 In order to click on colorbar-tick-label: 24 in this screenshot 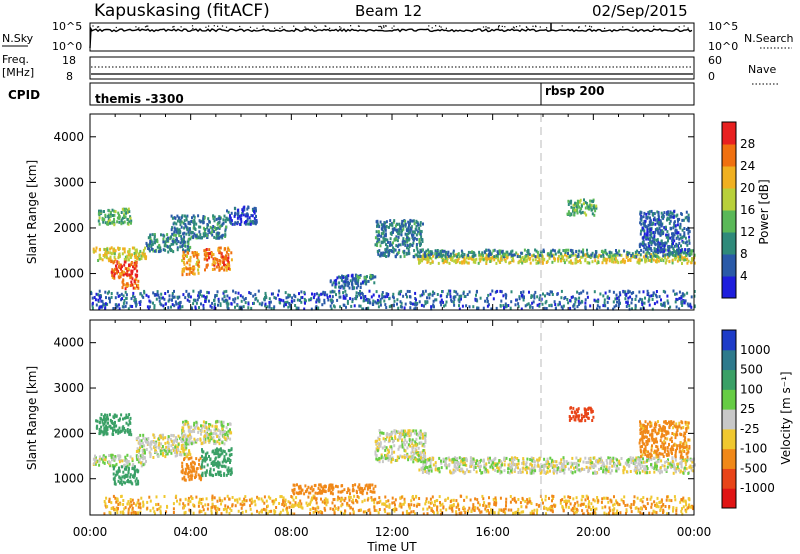, I will do `click(747, 166)`.